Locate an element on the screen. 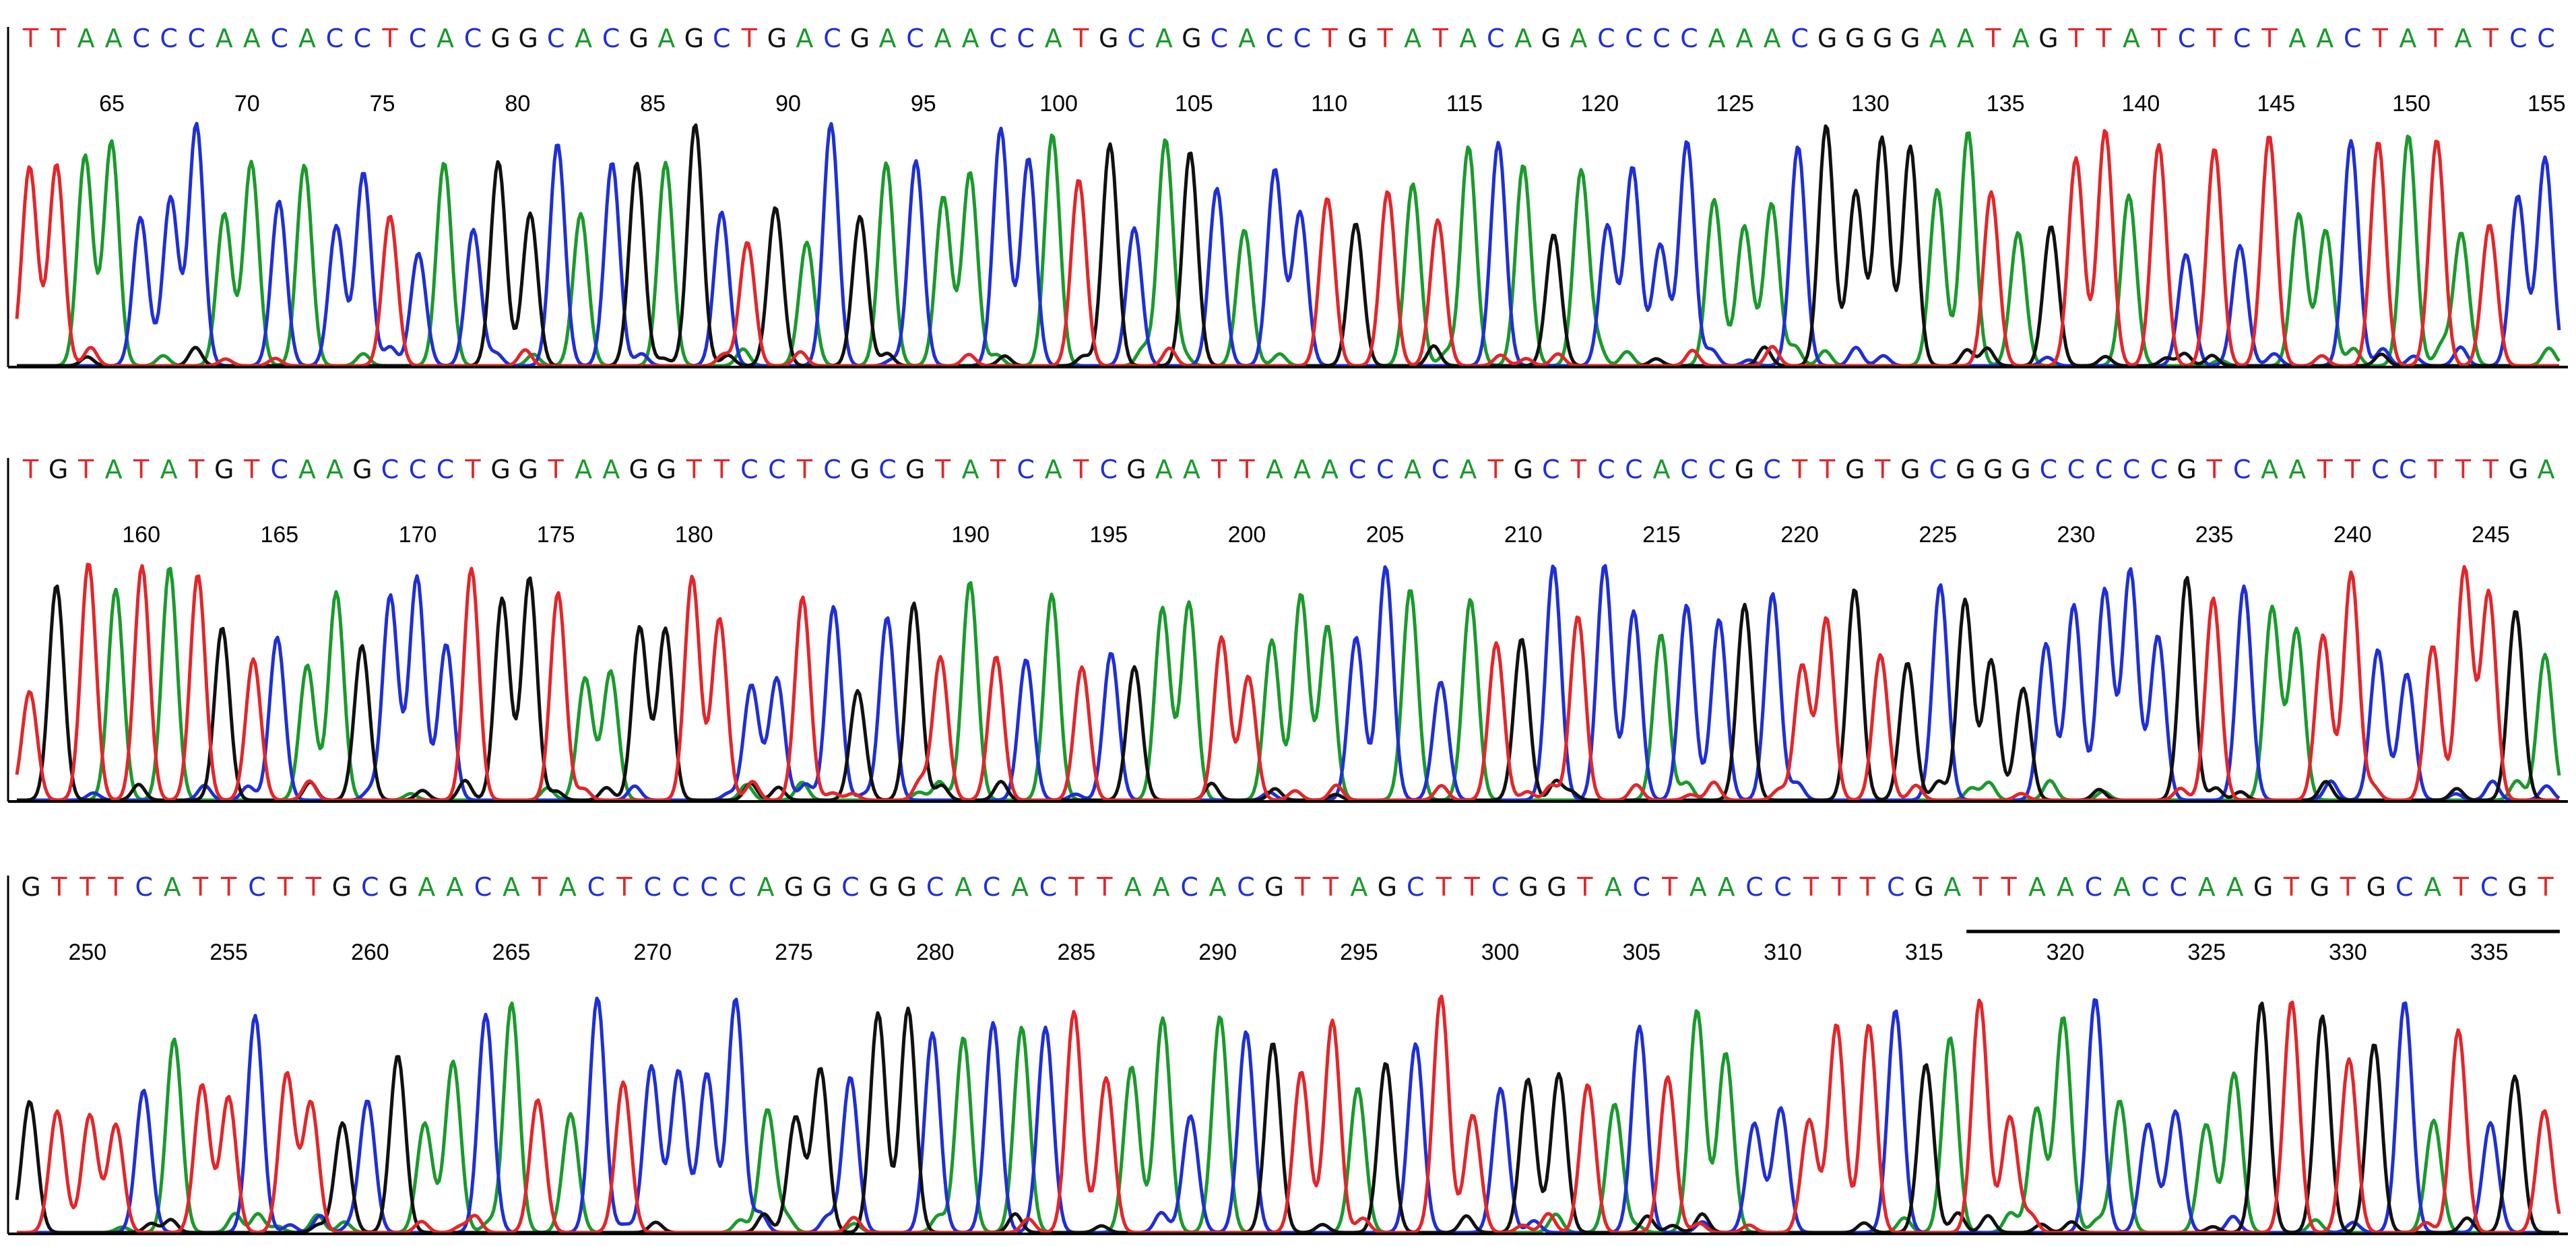  position-tick-label: 190 is located at coordinates (970, 535).